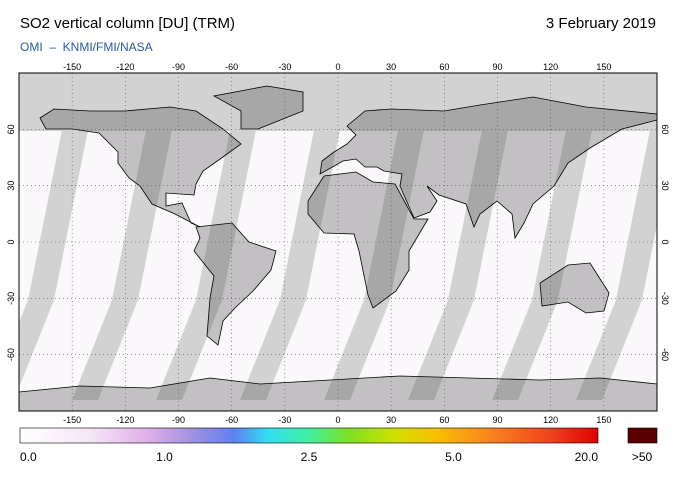 This screenshot has height=480, width=676. What do you see at coordinates (125, 420) in the screenshot?
I see `longitude-label-bottom: -120` at bounding box center [125, 420].